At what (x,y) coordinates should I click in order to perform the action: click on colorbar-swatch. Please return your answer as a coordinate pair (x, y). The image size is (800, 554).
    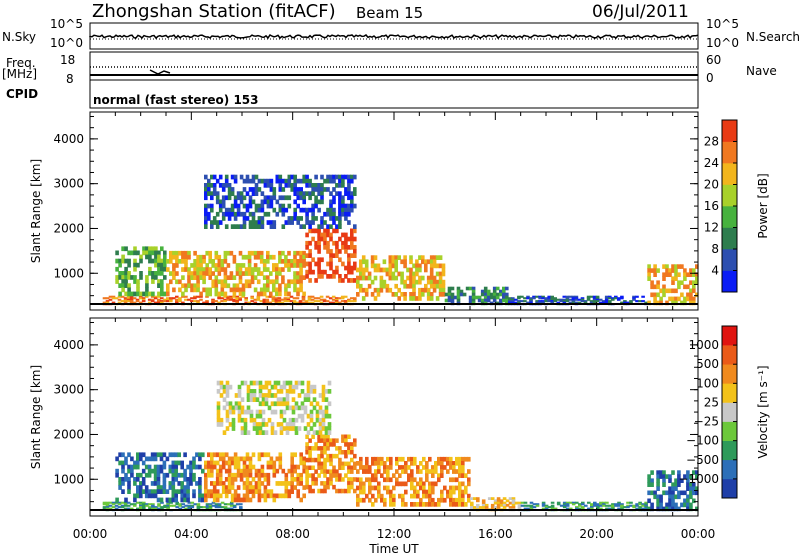
    Looking at the image, I should click on (729, 281).